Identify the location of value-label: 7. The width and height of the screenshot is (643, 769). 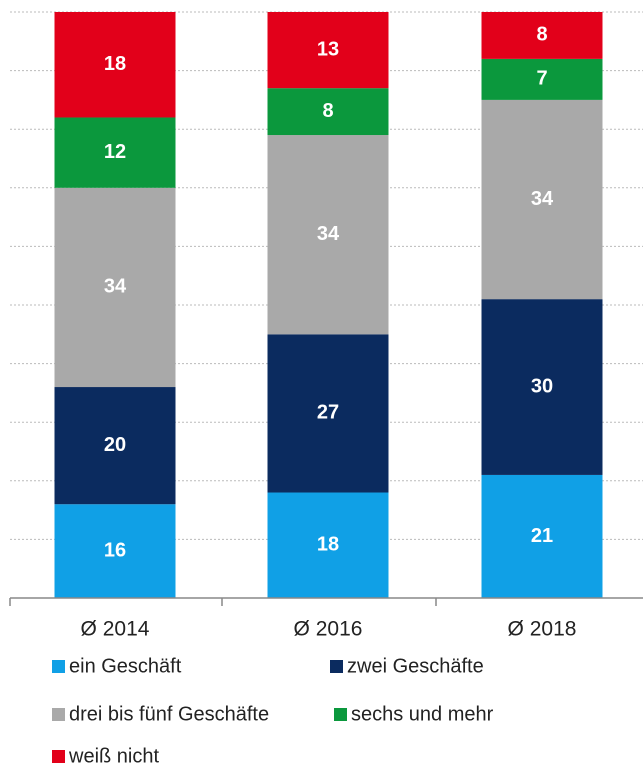
(541, 79).